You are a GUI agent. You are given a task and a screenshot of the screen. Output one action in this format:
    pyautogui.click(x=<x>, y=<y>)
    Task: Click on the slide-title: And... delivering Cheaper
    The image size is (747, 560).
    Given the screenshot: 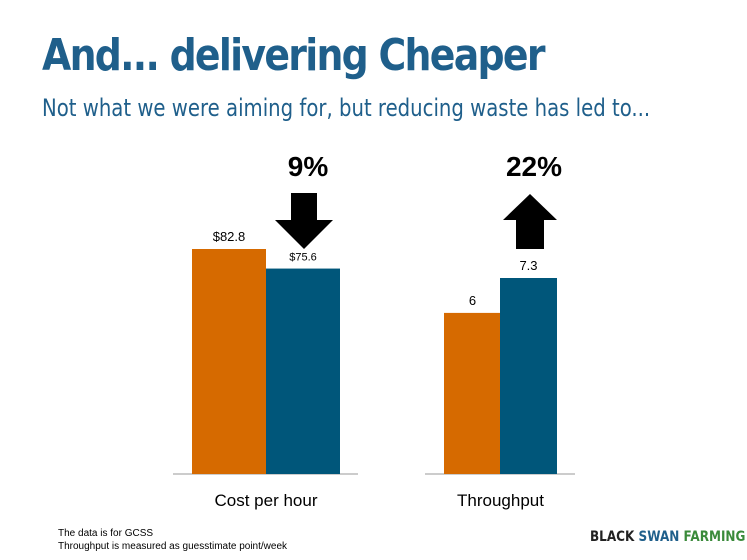 What is the action you would take?
    pyautogui.click(x=294, y=56)
    